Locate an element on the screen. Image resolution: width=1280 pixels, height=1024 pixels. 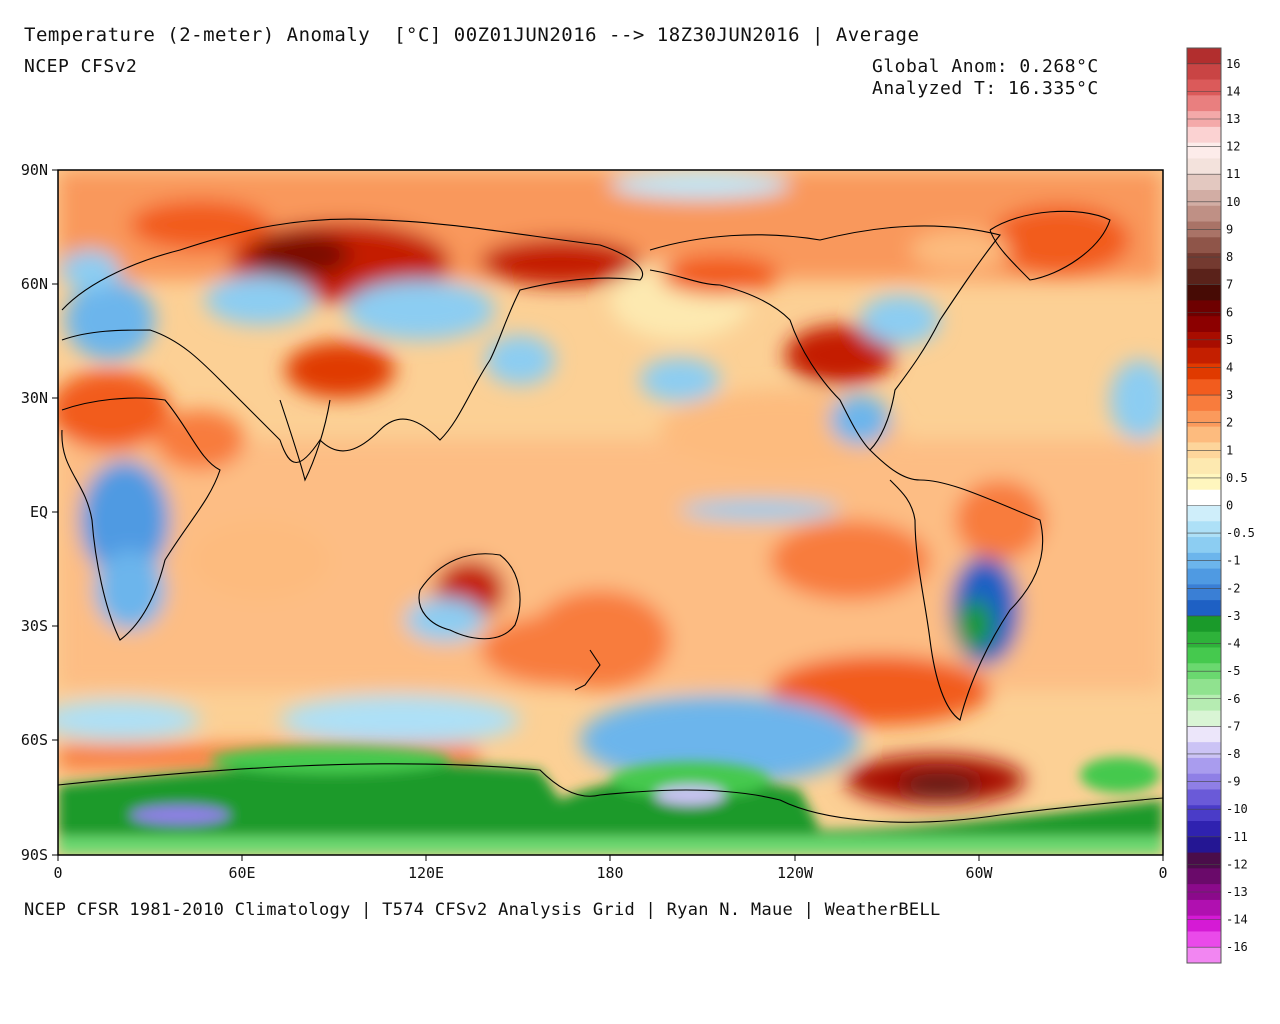
colorbar-label: 13 is located at coordinates (1233, 119).